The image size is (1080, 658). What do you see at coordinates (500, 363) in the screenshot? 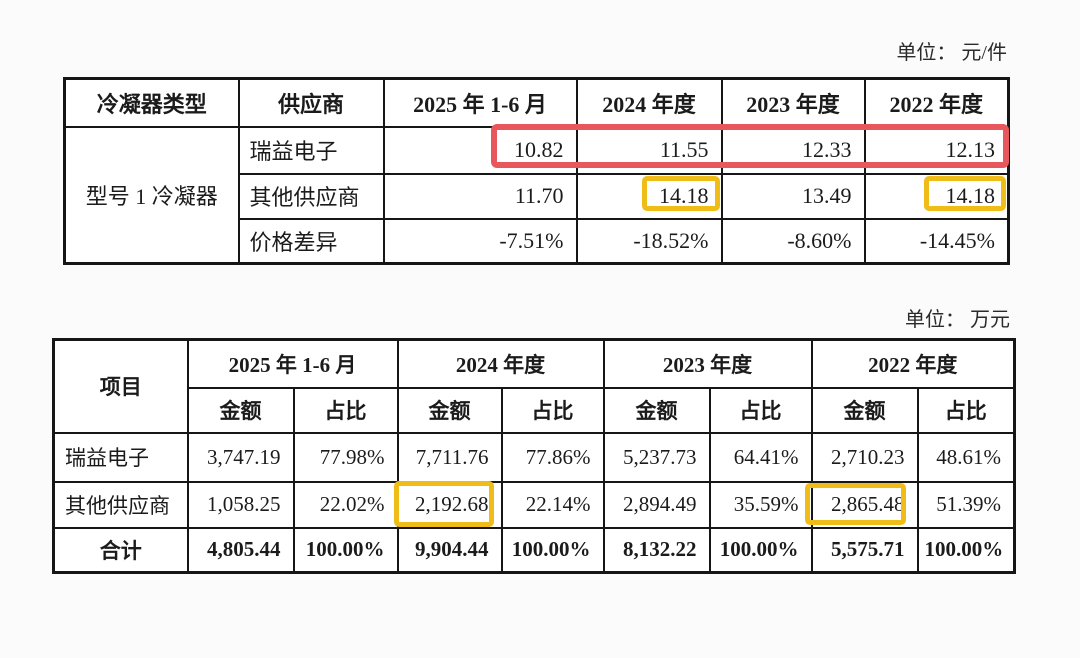
I see `t2-header-2024: 2024 年度` at bounding box center [500, 363].